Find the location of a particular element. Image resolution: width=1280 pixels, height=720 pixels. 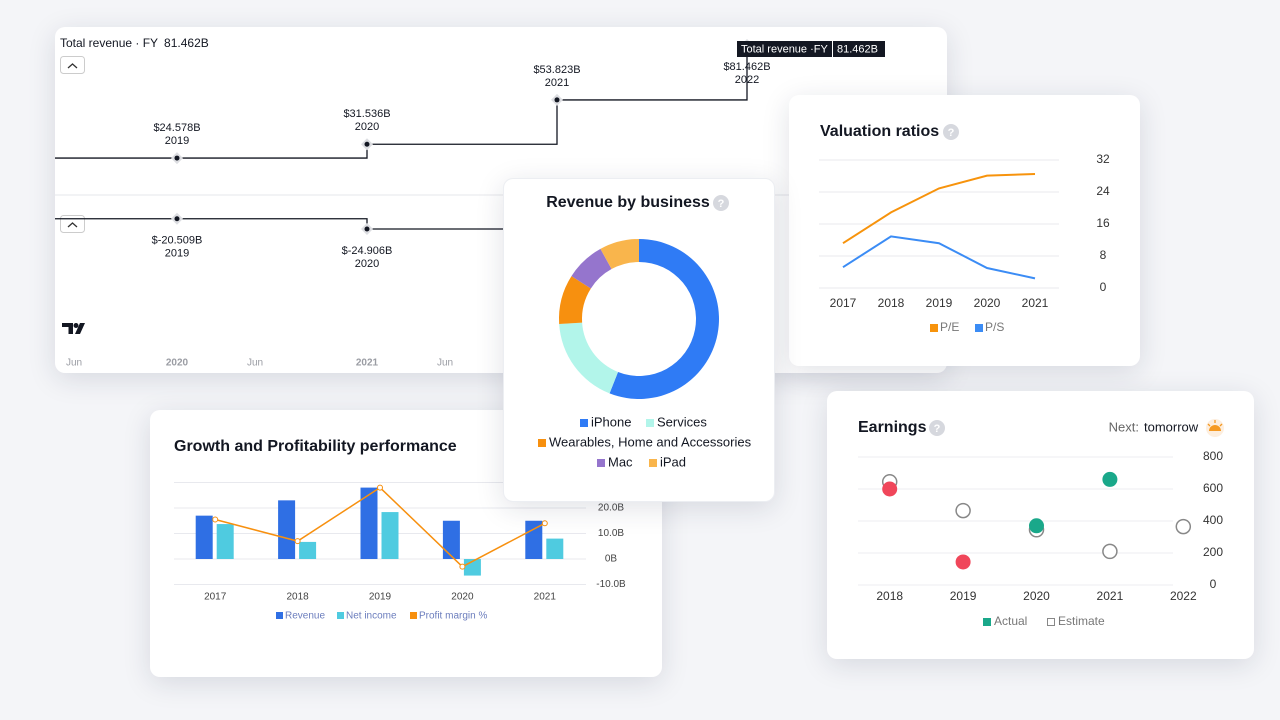

legend-label: iPhone is located at coordinates (611, 421).